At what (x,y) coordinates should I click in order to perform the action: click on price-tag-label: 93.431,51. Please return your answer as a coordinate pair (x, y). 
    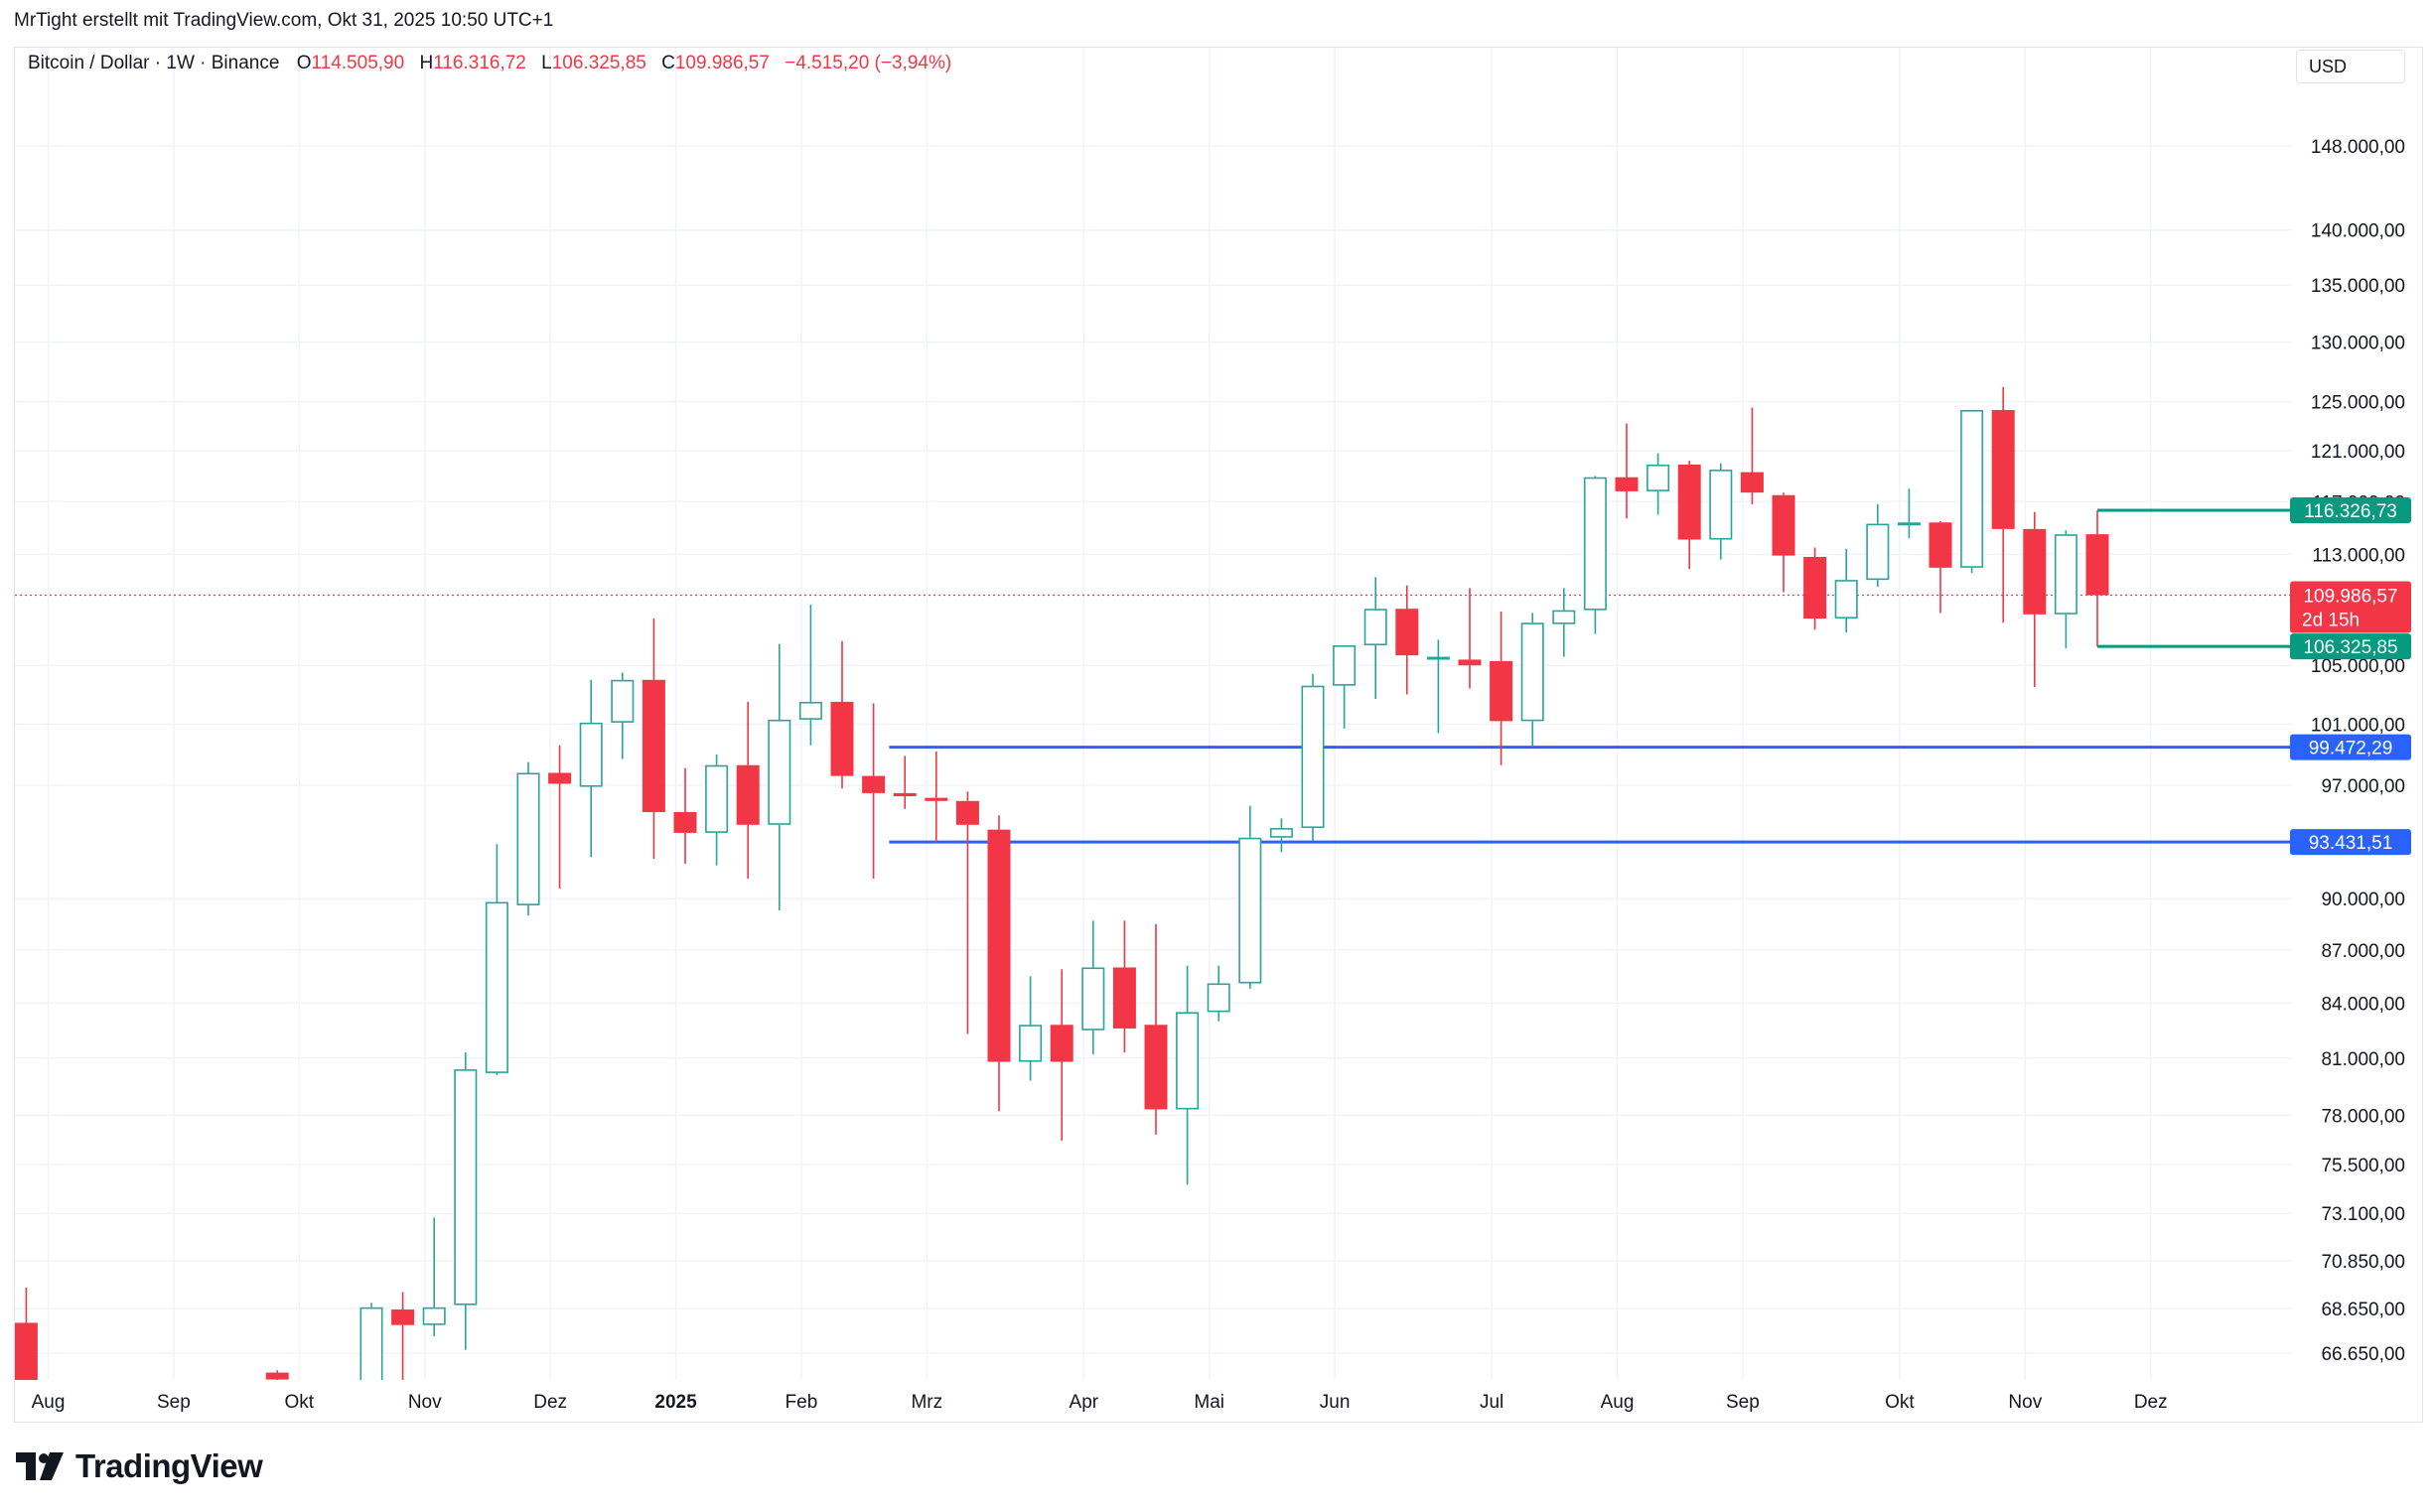
    Looking at the image, I should click on (2351, 843).